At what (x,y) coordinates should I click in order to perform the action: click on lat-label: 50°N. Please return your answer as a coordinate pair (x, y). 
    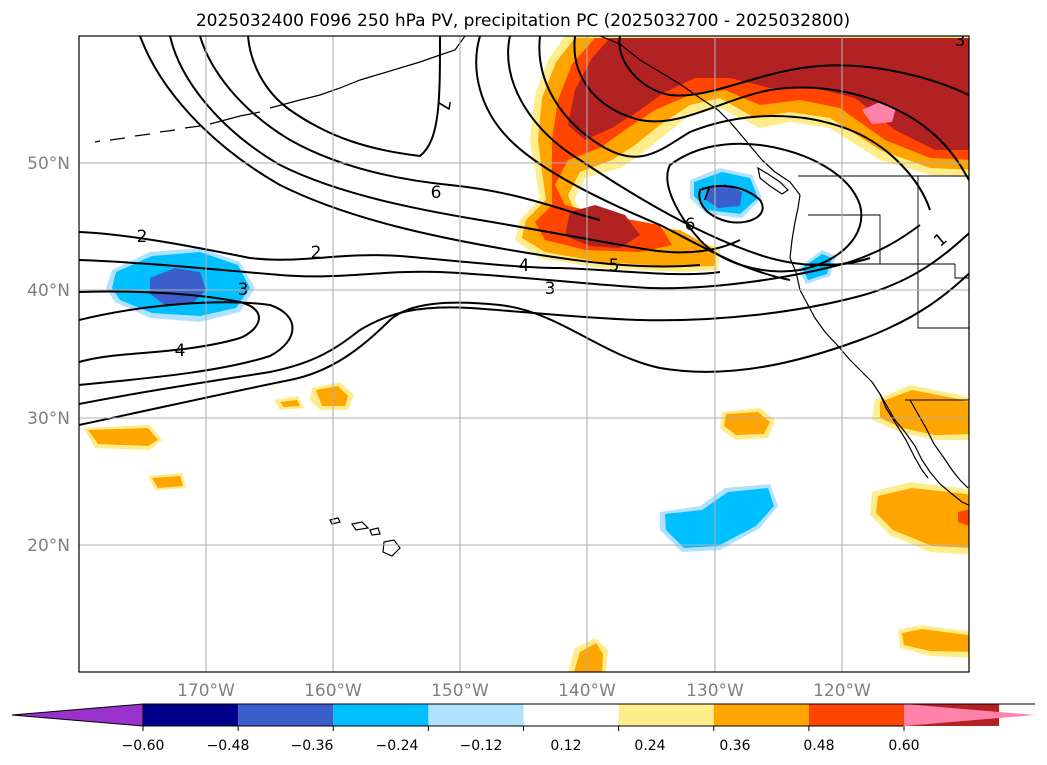
    Looking at the image, I should click on (48, 164).